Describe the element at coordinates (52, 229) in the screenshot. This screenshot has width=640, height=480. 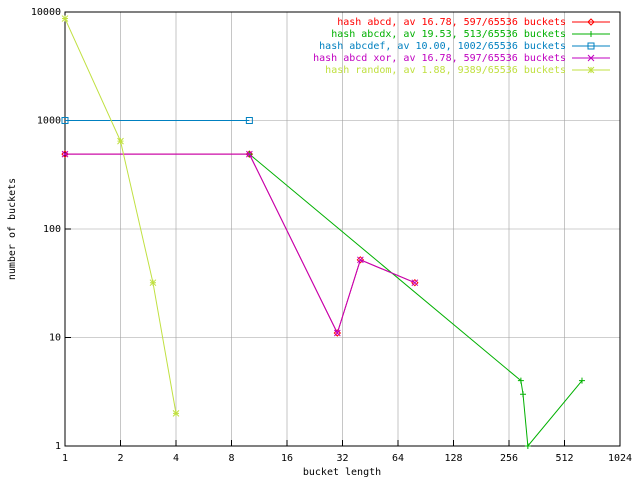
I see `y-tick-label: 100` at that location.